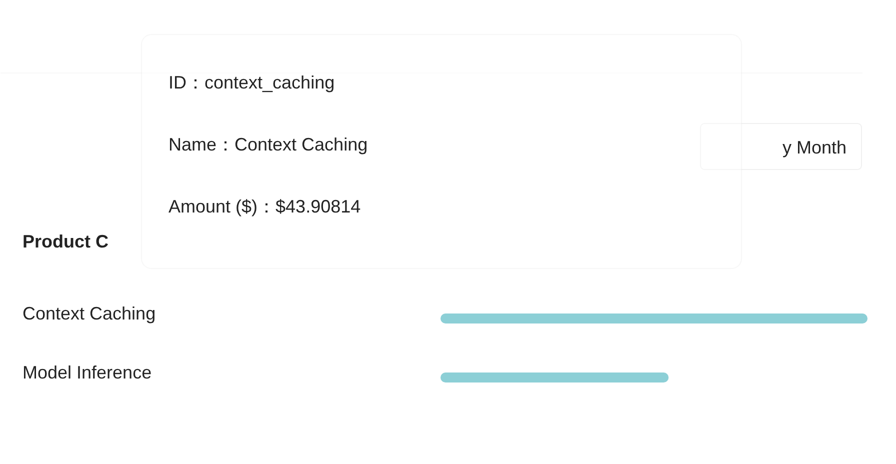 The width and height of the screenshot is (896, 464). Describe the element at coordinates (87, 372) in the screenshot. I see `y-tick-label: Model Inference` at that location.